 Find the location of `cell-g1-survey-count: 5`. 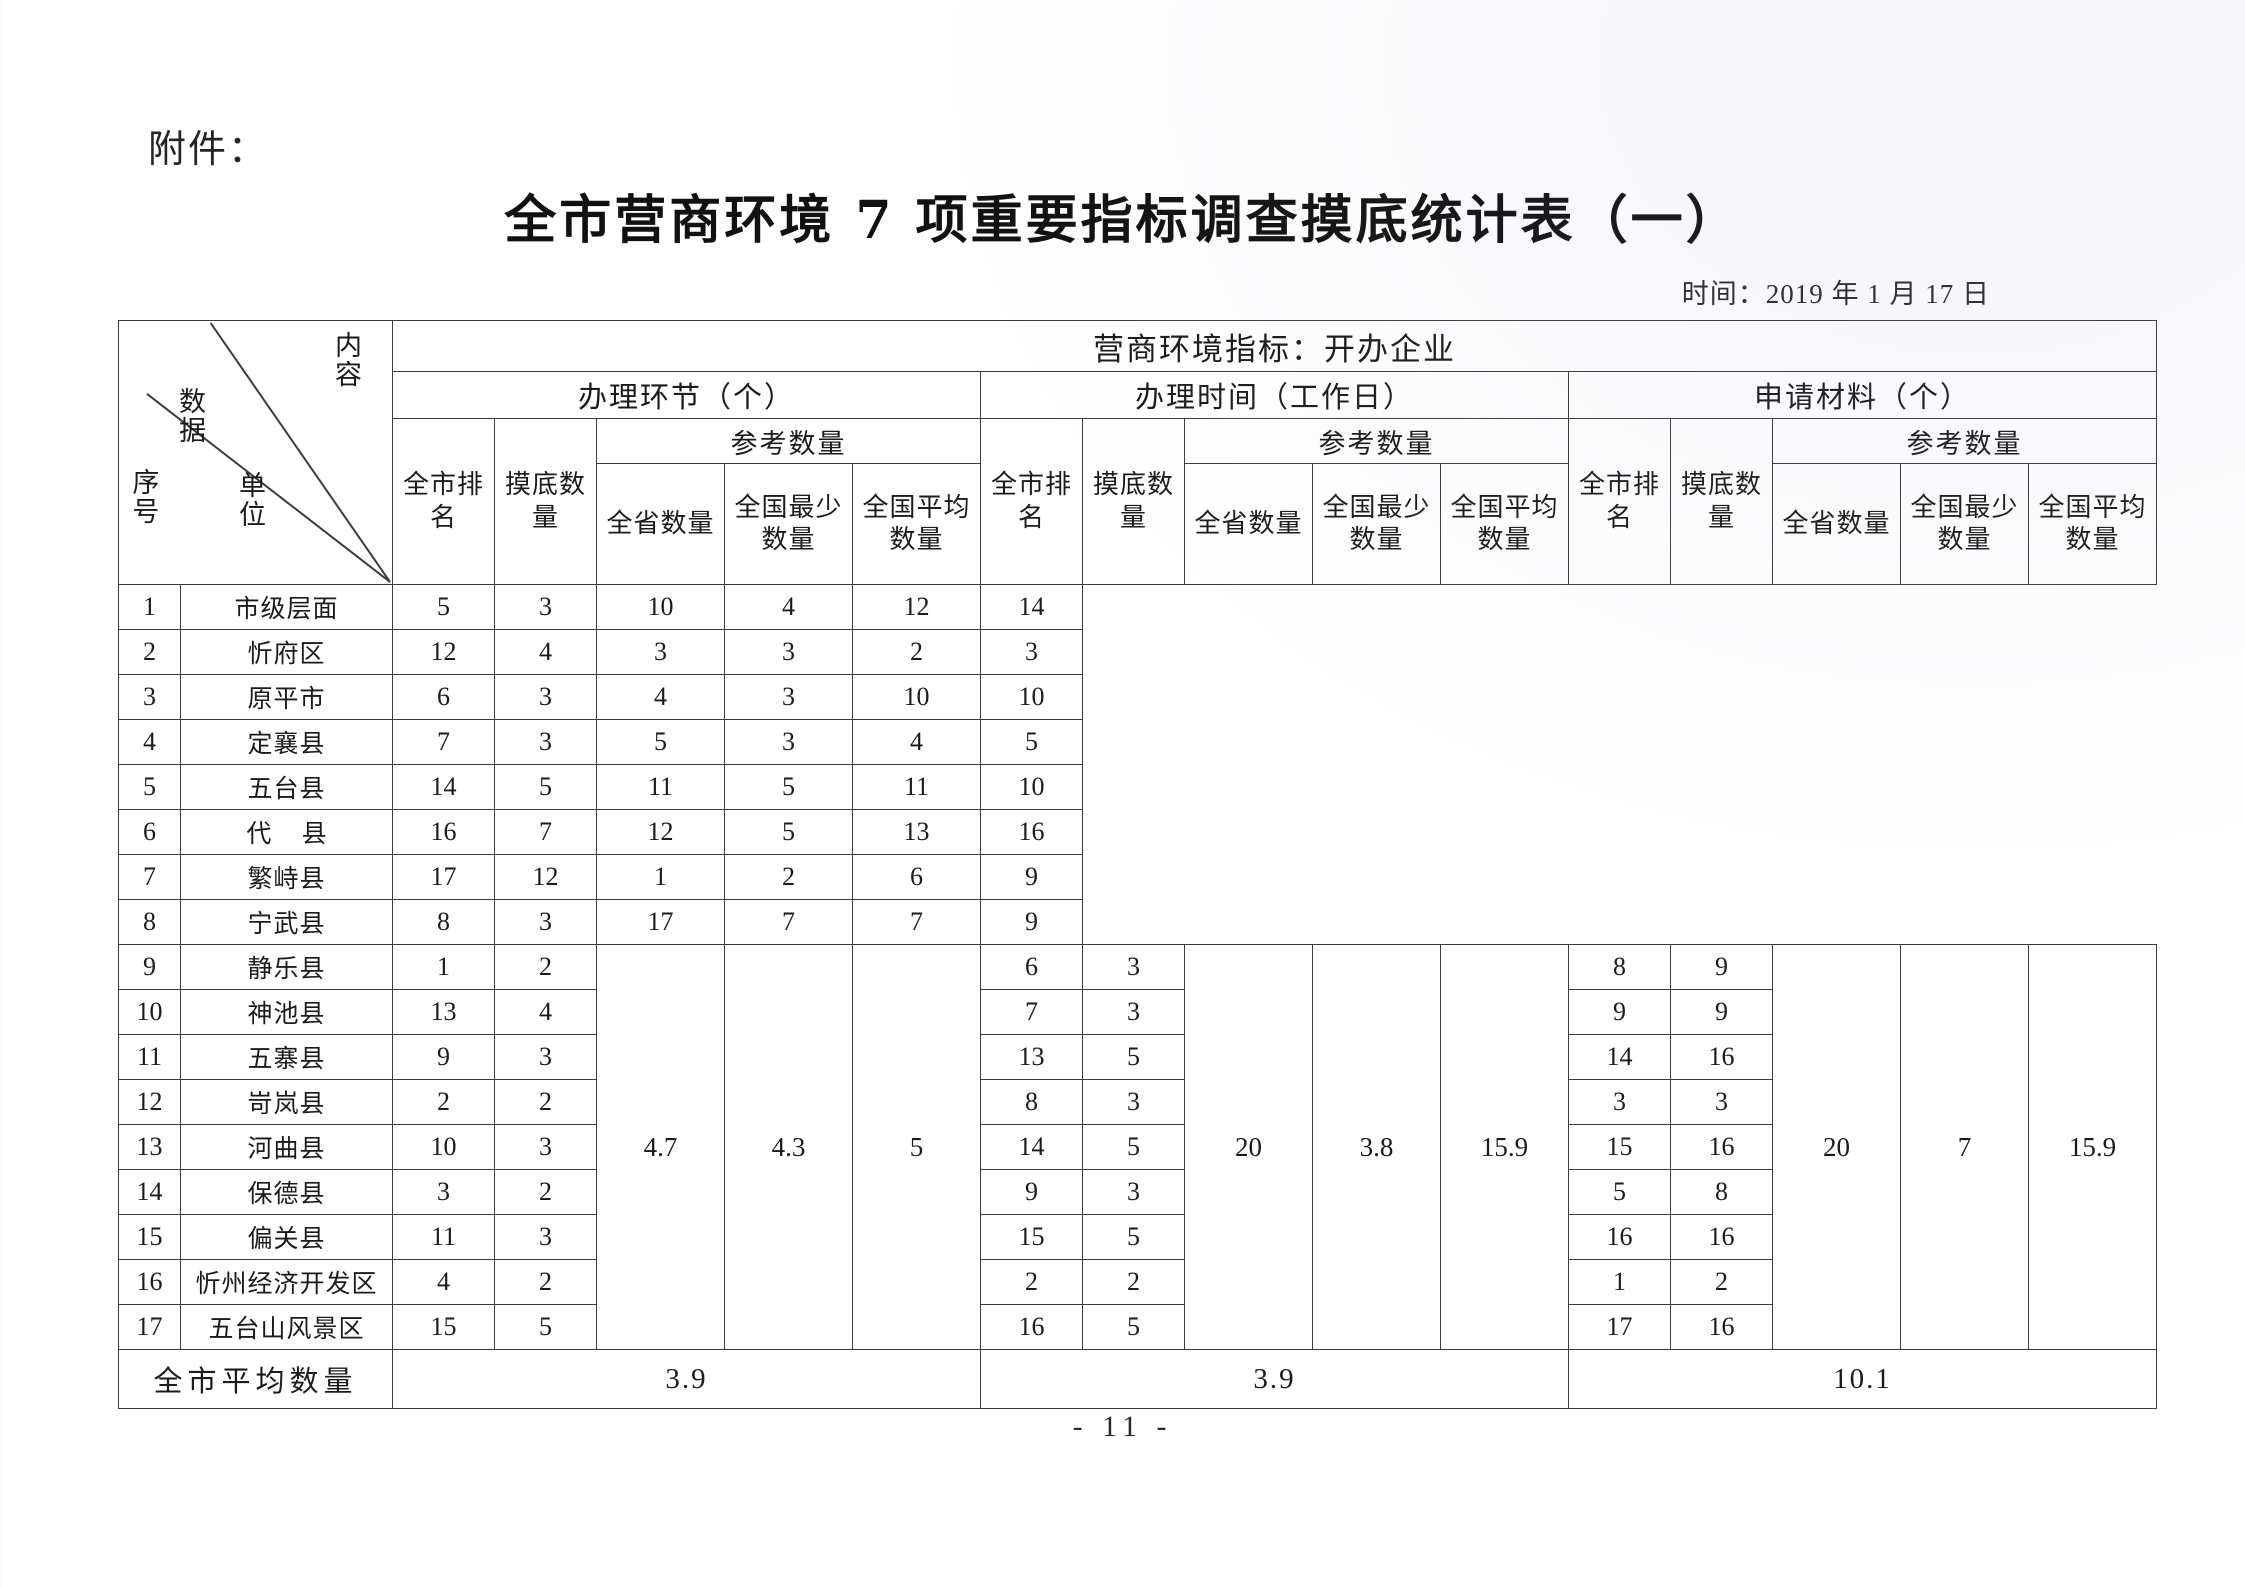

cell-g1-survey-count: 5 is located at coordinates (545, 787).